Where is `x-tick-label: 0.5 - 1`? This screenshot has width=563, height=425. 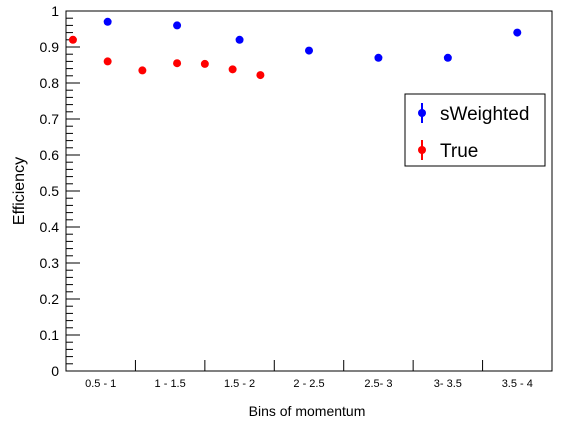 x-tick-label: 0.5 - 1 is located at coordinates (100, 384).